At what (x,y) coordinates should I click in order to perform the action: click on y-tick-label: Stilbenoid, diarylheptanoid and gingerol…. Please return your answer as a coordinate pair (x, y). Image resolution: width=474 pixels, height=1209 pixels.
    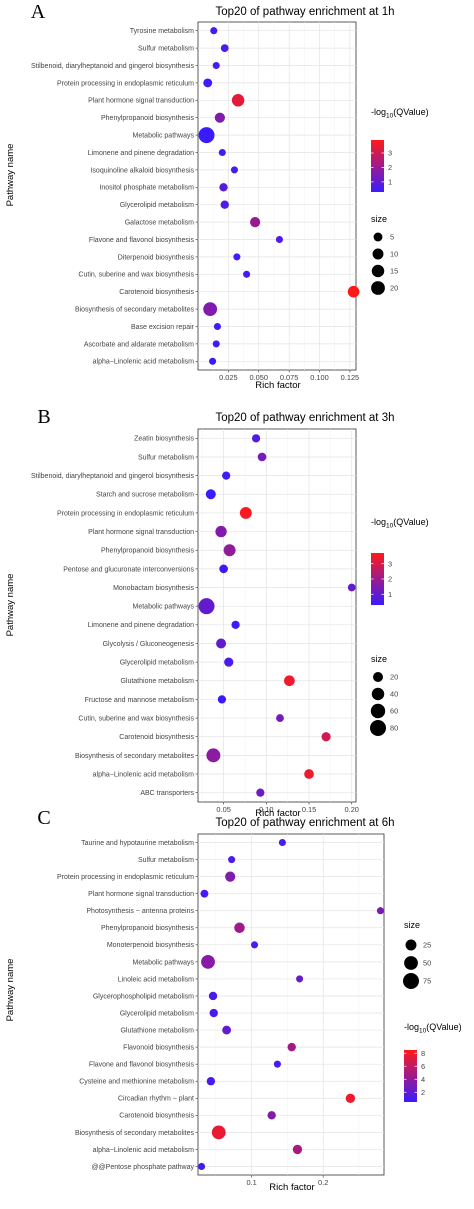
    Looking at the image, I should click on (113, 476).